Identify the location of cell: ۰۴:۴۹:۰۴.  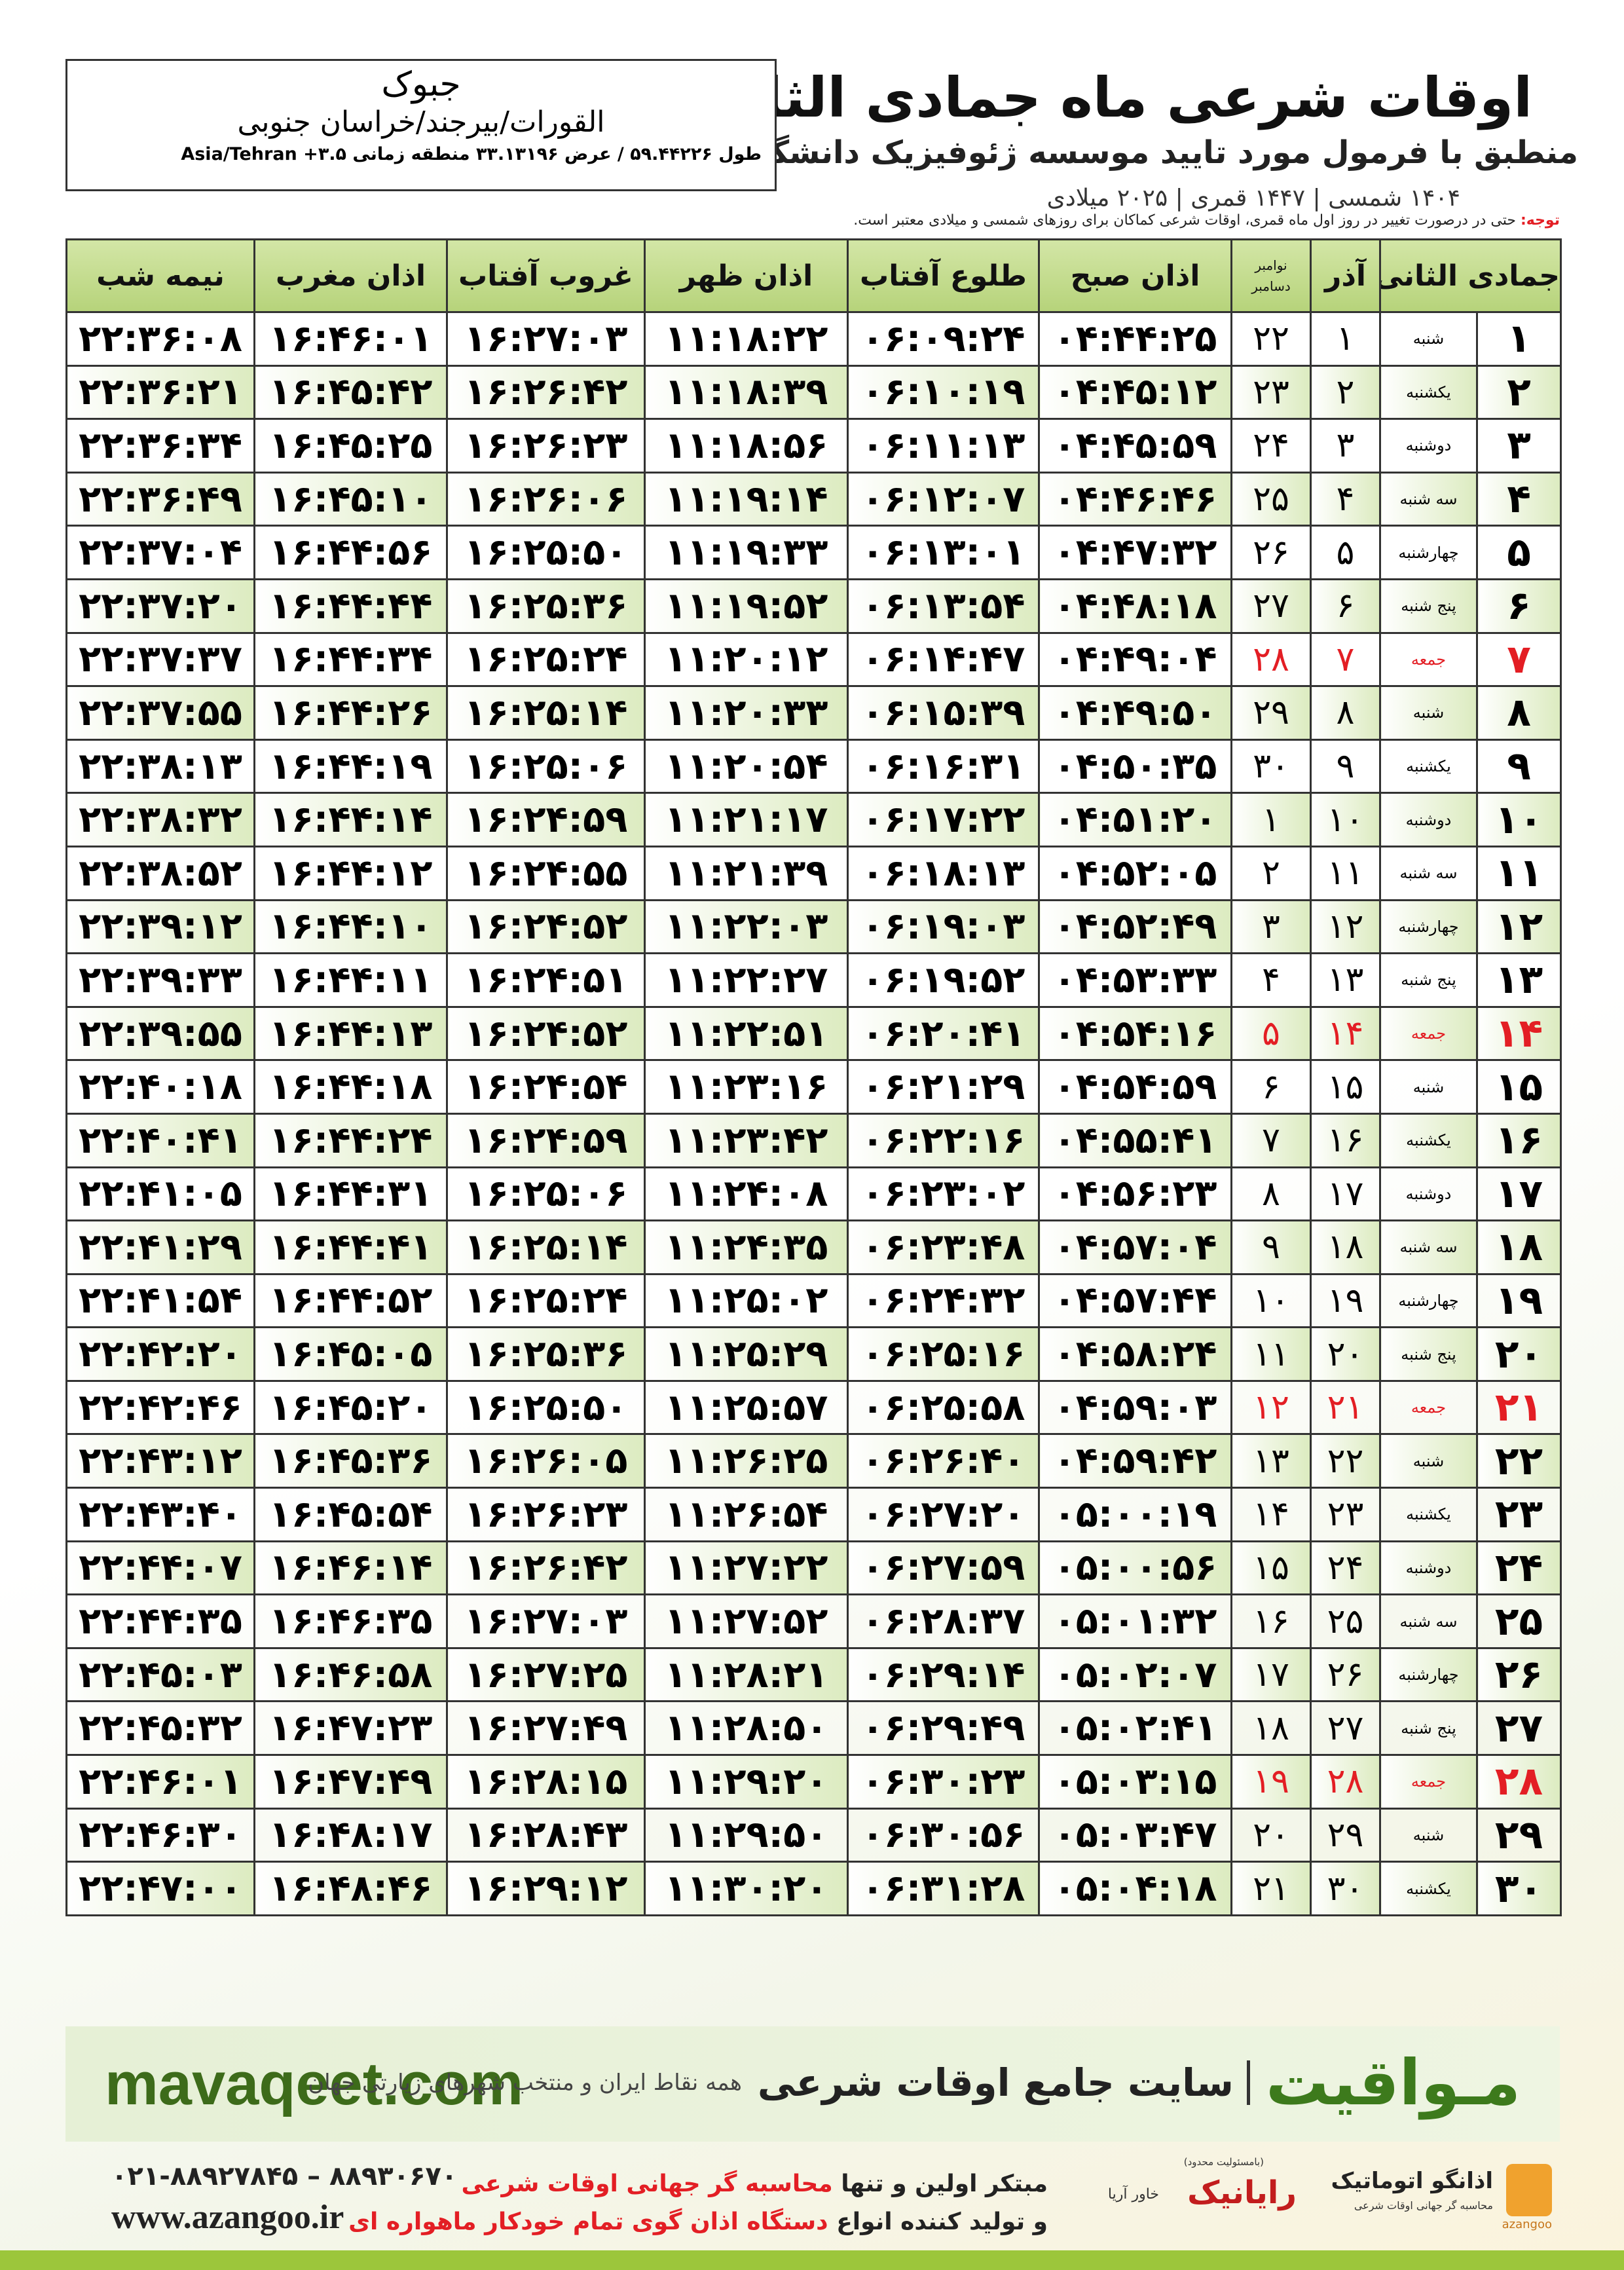
(1135, 659).